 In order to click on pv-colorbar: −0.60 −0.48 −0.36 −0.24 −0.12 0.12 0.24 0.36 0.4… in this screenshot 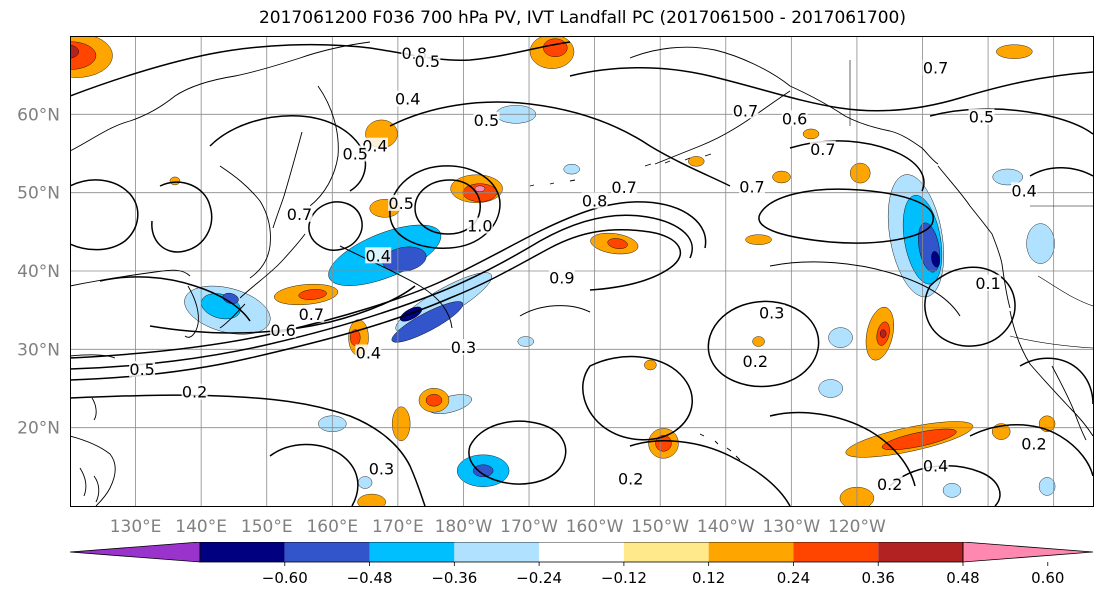, I will do `click(582, 564)`.